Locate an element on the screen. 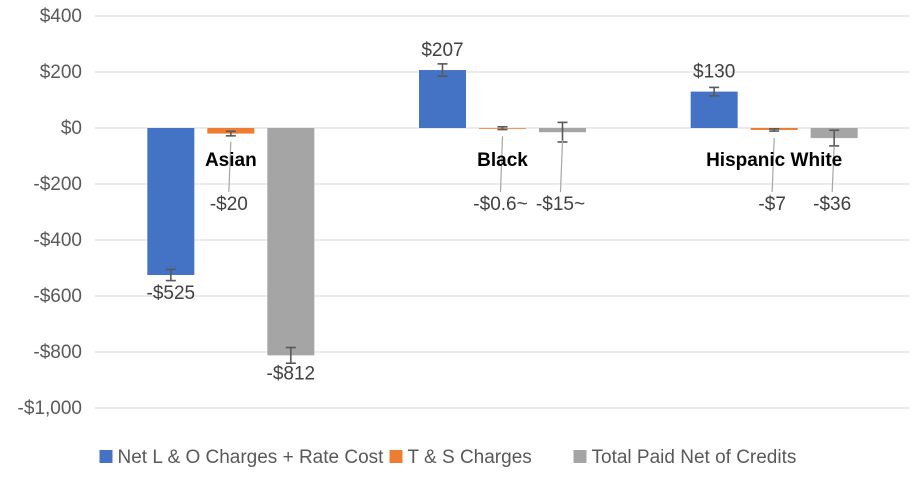 This screenshot has width=913, height=477. y-axis-ticks: $400 $200 $0 -$200 -$400 -$600 -$800 -$1,000 is located at coordinates (50, 212).